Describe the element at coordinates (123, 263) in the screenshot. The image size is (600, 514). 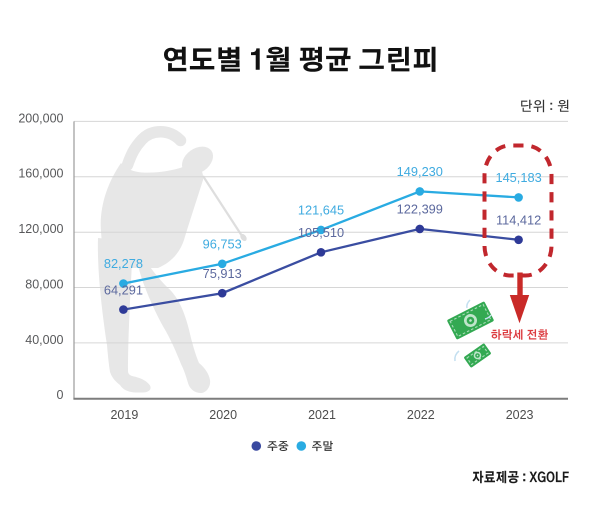
I see `svg-text: 82,278` at that location.